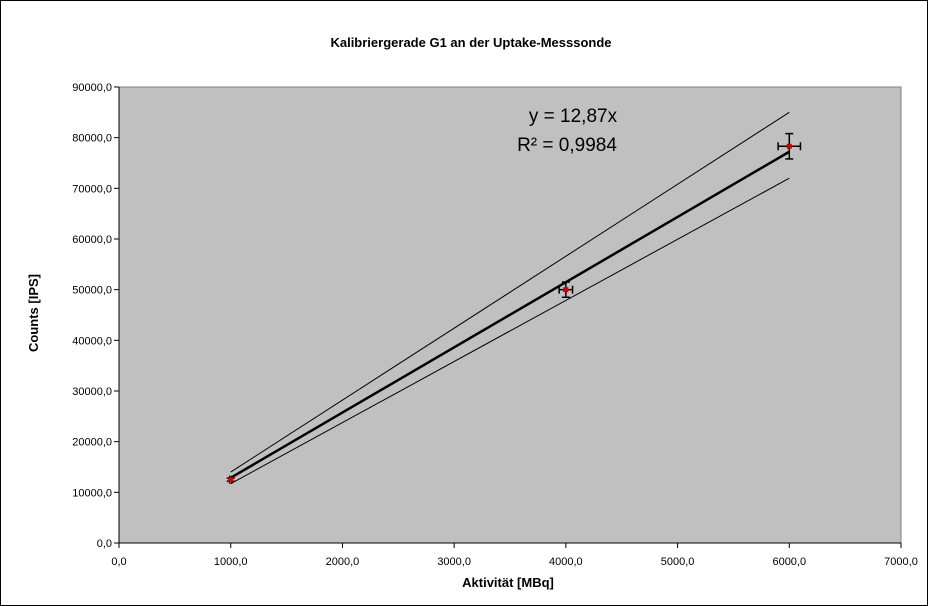 Image resolution: width=928 pixels, height=606 pixels. What do you see at coordinates (508, 582) in the screenshot?
I see `x-axis-title: Aktivität [MBq]` at bounding box center [508, 582].